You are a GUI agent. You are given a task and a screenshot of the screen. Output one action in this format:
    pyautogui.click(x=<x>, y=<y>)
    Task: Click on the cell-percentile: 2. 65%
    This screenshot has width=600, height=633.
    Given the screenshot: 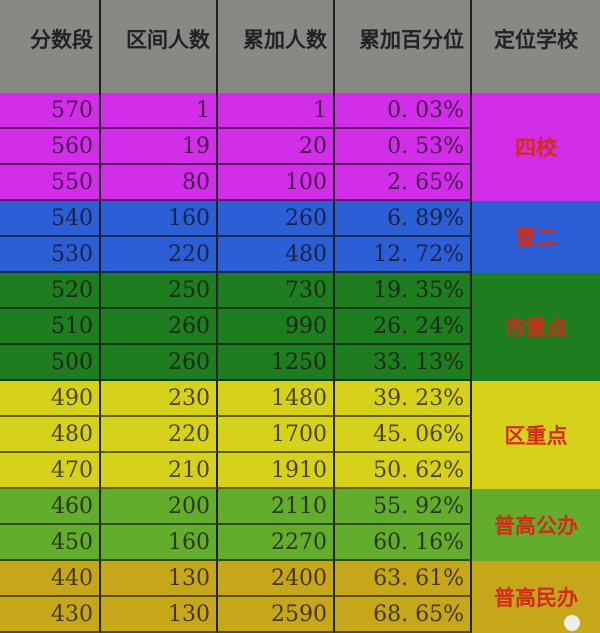 What is the action you would take?
    pyautogui.click(x=403, y=183)
    